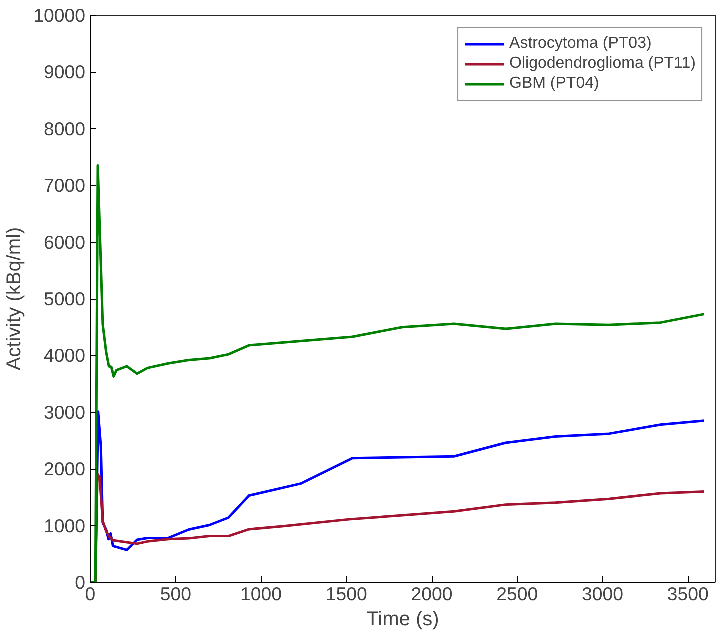 The height and width of the screenshot is (633, 720). I want to click on y-tick-label: 2000, so click(65, 469).